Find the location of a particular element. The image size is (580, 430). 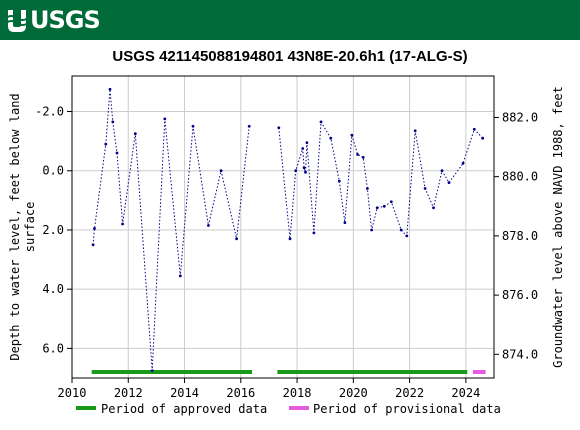

x-tick-label: 2024 is located at coordinates (465, 393).